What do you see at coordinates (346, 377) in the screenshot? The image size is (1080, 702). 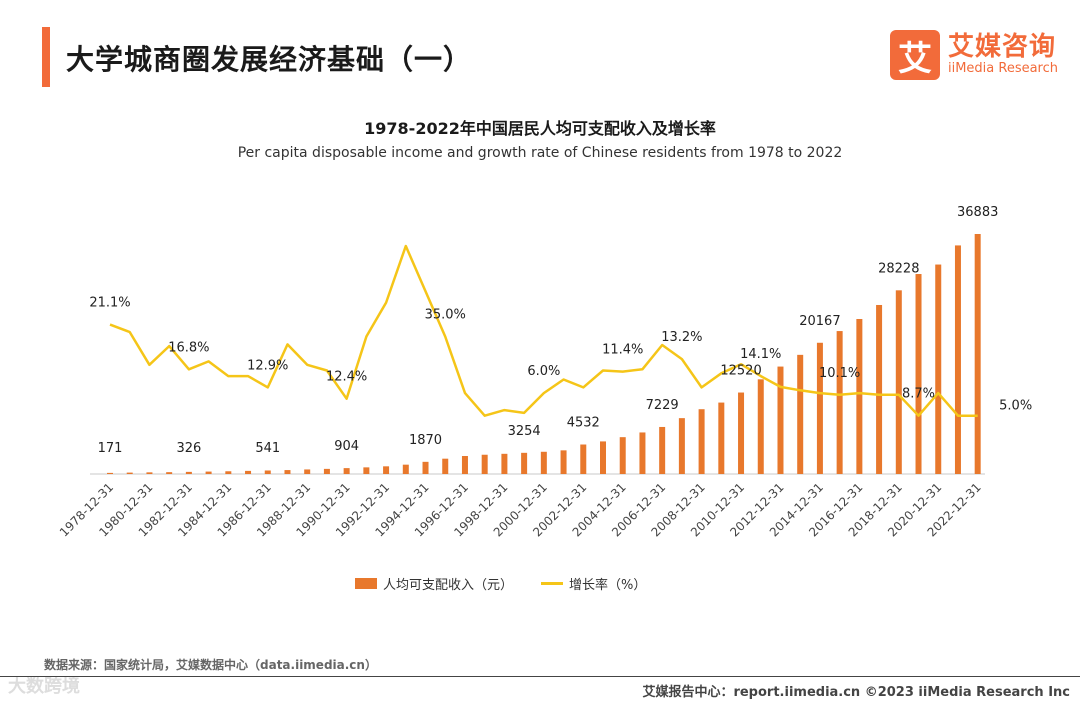 I see `growth-value-label: 12.4%` at bounding box center [346, 377].